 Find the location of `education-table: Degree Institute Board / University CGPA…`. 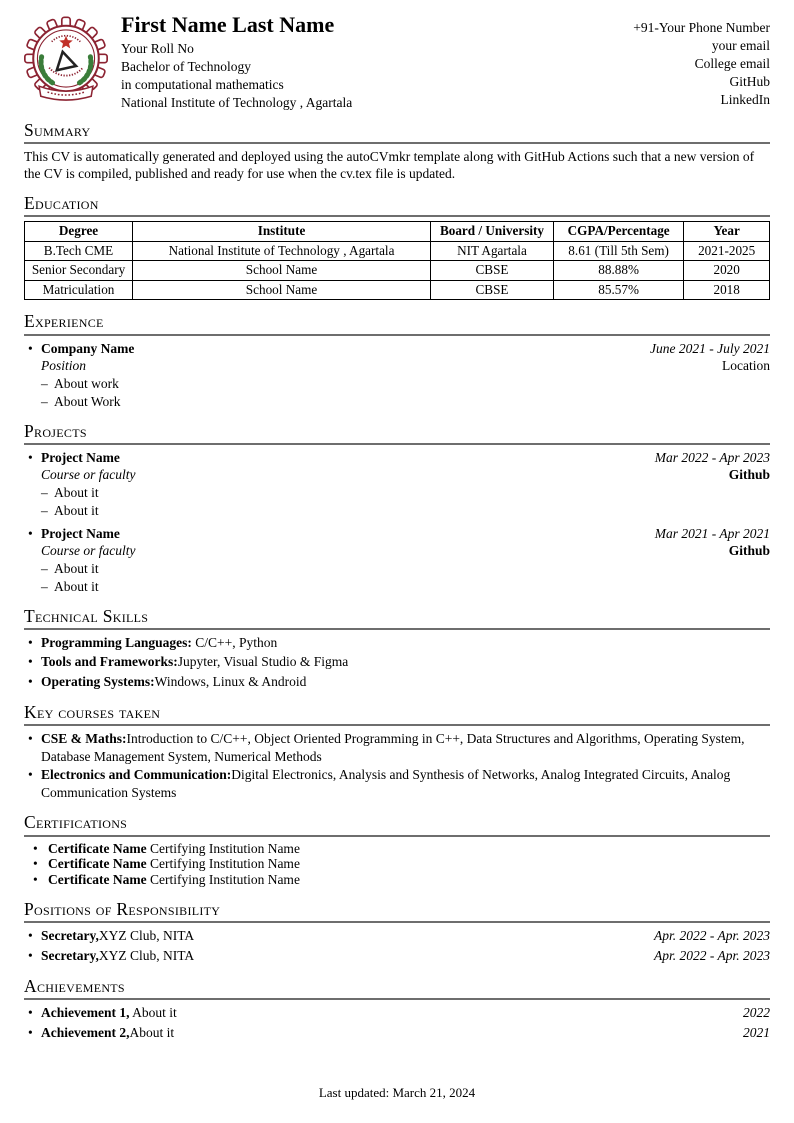

education-table: Degree Institute Board / University CGPA… is located at coordinates (396, 261).